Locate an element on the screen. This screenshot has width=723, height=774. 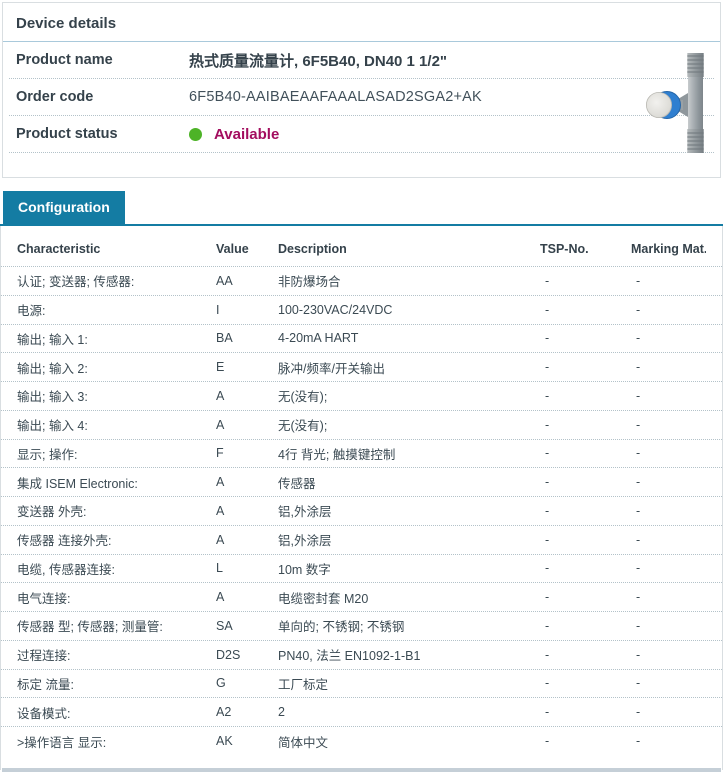
device-details-title: Device details is located at coordinates (361, 22).